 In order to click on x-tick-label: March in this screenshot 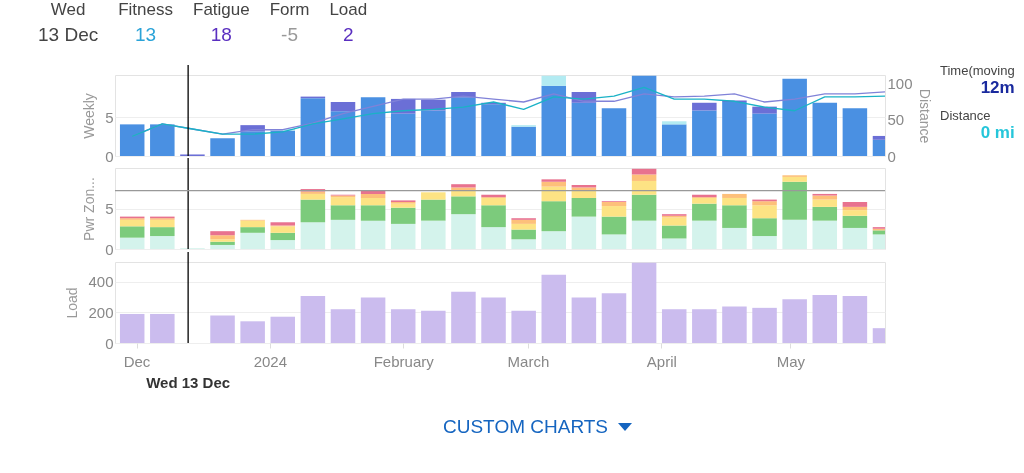, I will do `click(528, 361)`.